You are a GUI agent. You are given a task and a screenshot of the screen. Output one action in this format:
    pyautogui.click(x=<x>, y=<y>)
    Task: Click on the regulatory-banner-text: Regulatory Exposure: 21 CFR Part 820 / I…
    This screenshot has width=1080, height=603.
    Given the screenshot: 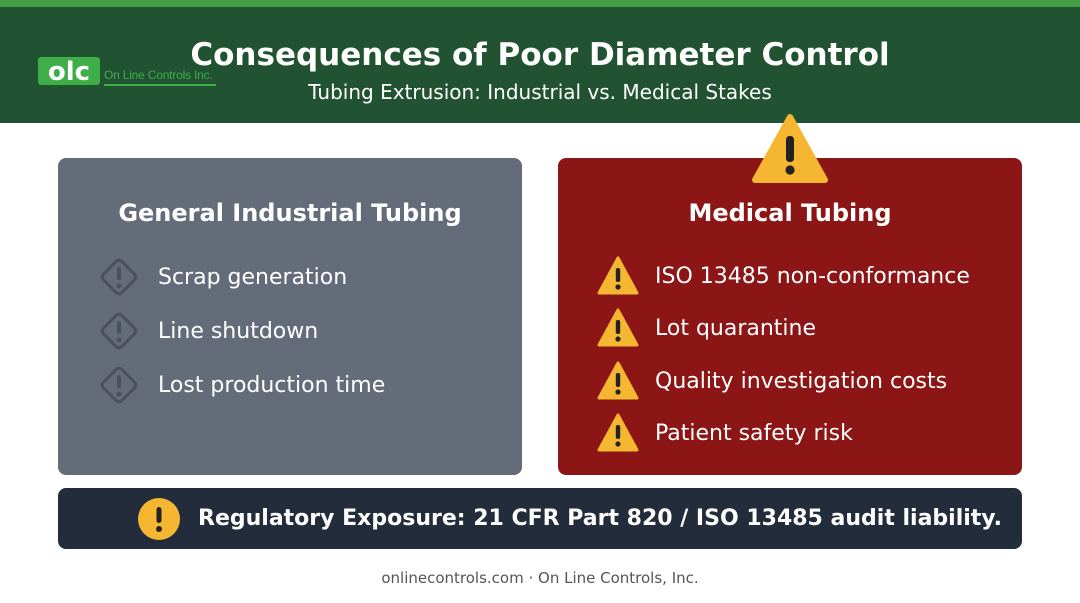 What is the action you would take?
    pyautogui.click(x=600, y=518)
    